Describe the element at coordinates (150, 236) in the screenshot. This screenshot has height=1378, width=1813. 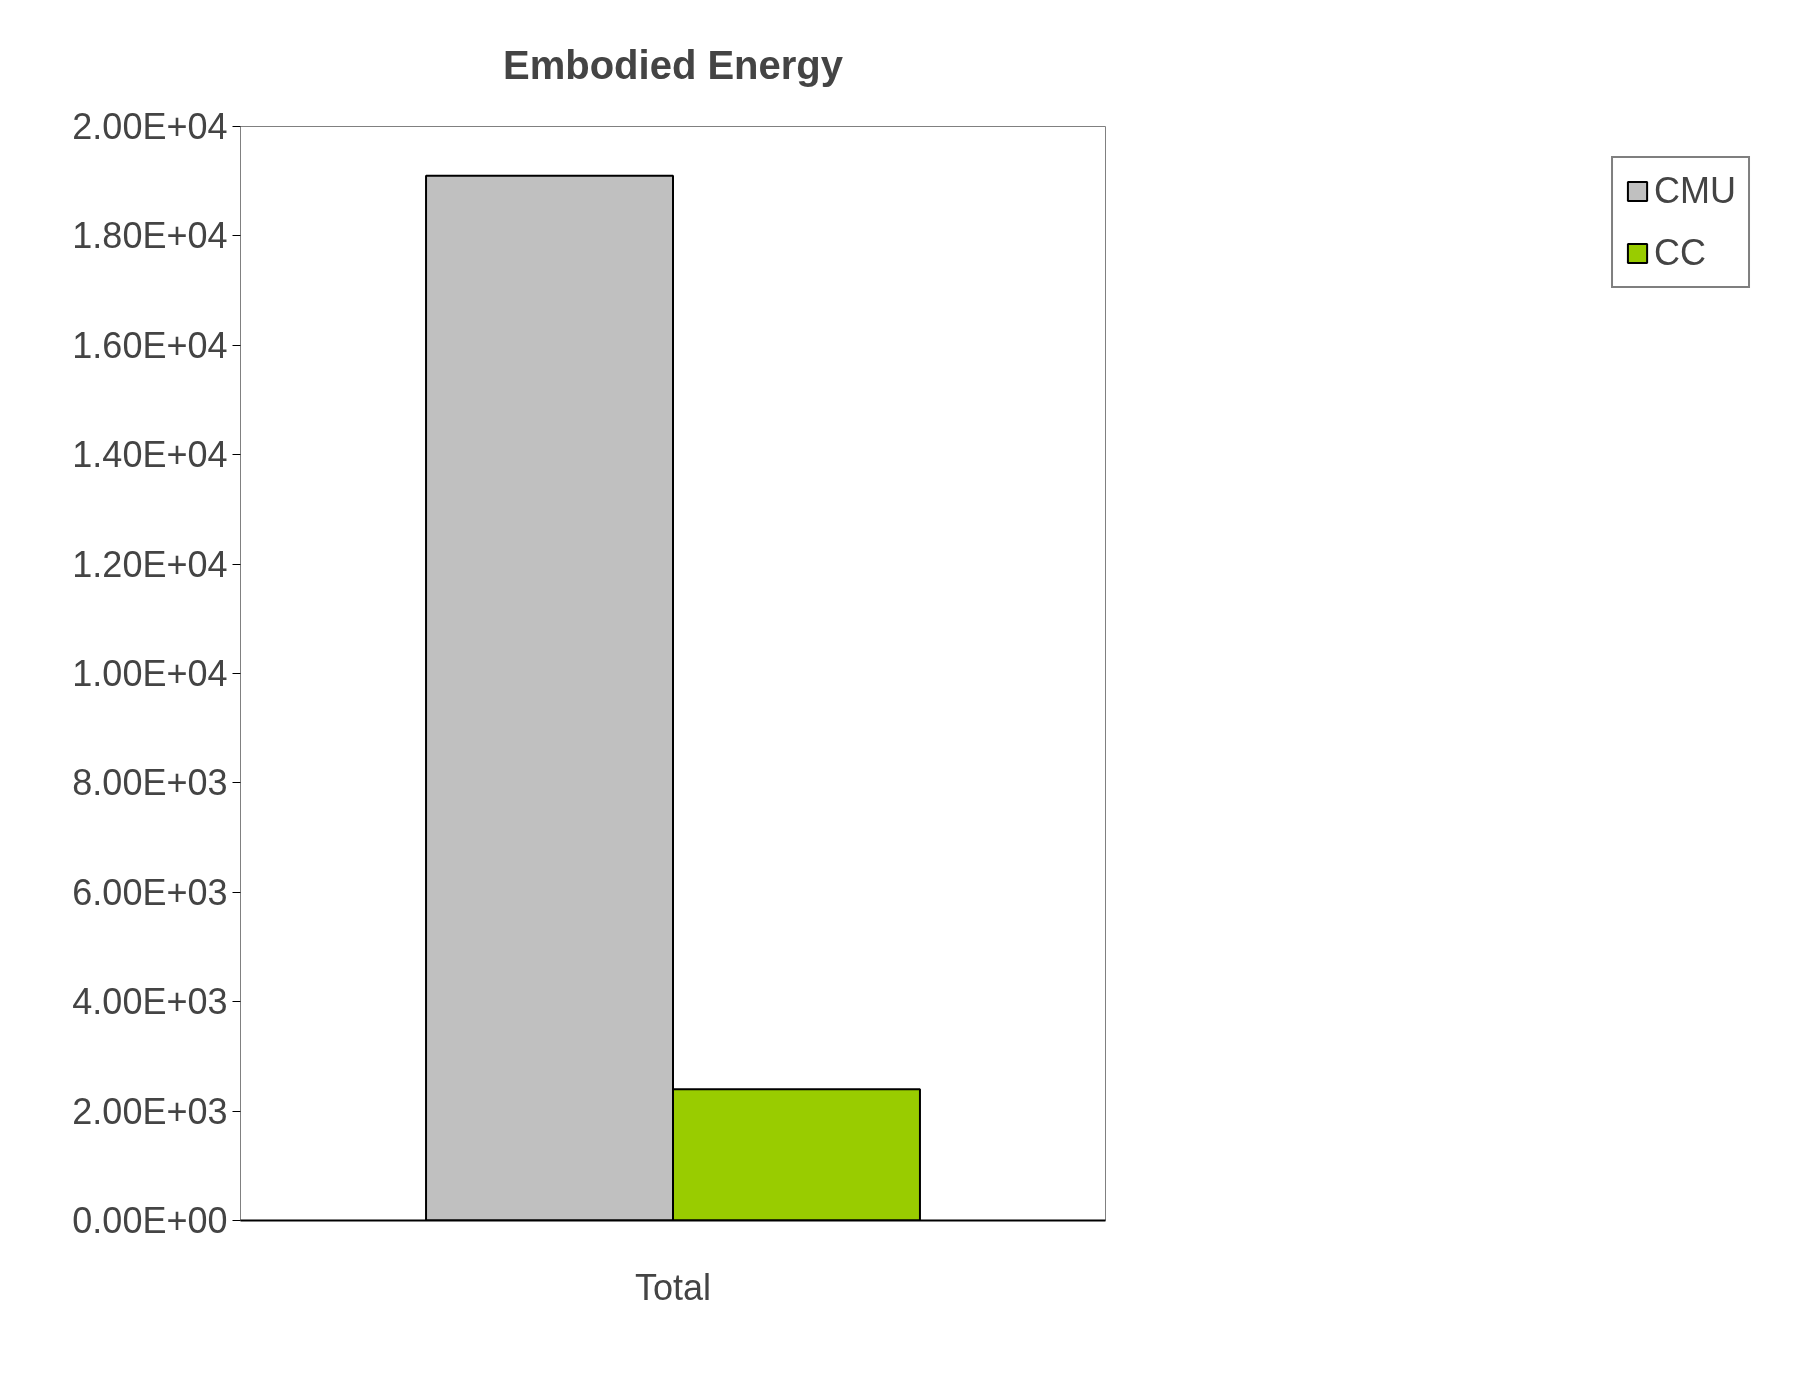
I see `y-tick-label: 1.80E+04` at that location.